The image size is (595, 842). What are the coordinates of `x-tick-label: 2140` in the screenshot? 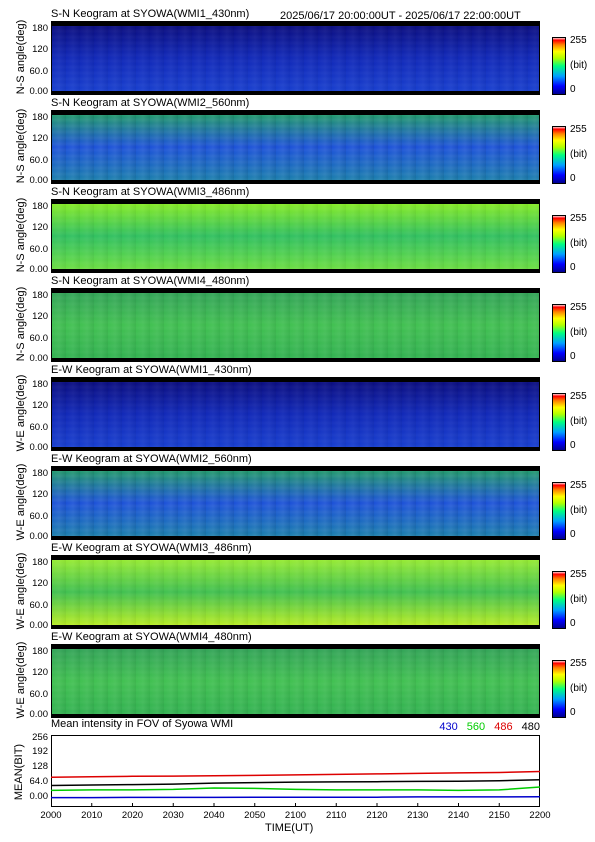 It's located at (458, 815).